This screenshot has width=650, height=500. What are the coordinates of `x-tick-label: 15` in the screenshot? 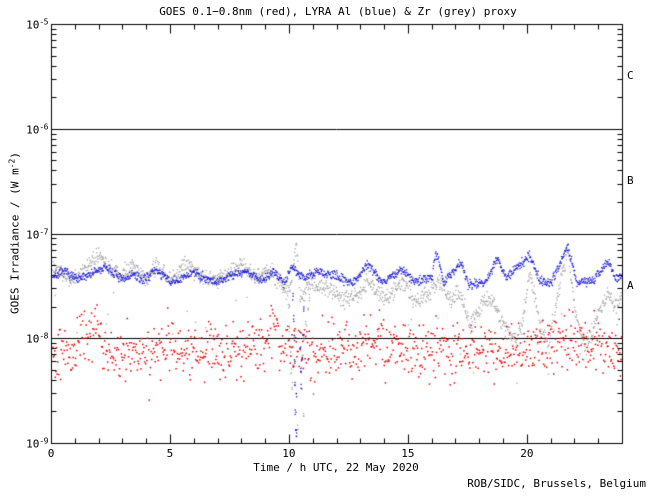 It's located at (408, 453).